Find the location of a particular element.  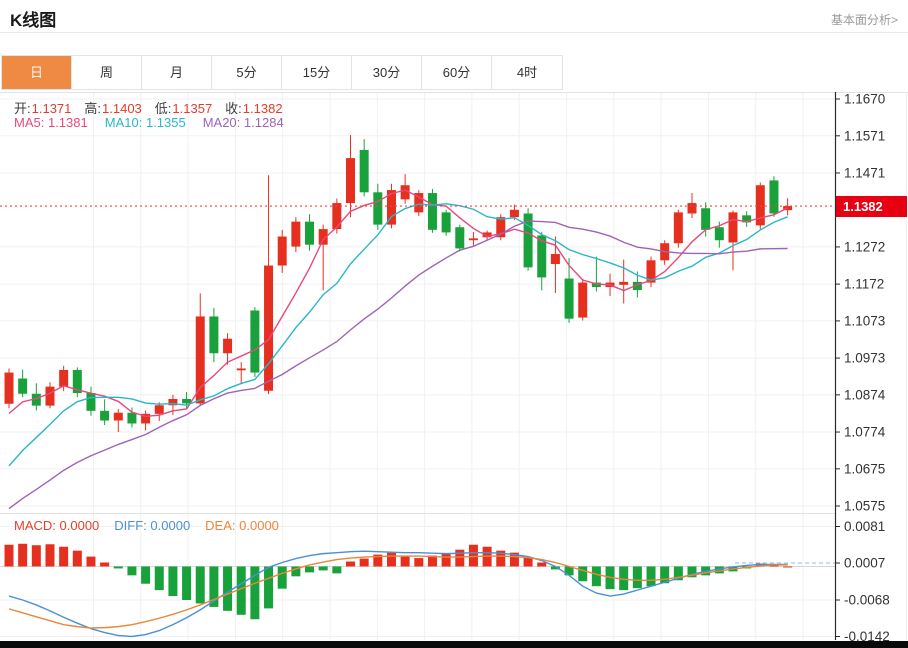

macd-value: 0.0000 is located at coordinates (79, 525).